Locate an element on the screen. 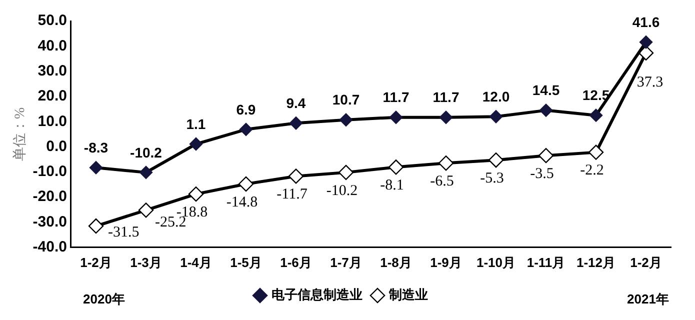 The height and width of the screenshot is (320, 695). x-tick-label: 1-11月 is located at coordinates (546, 262).